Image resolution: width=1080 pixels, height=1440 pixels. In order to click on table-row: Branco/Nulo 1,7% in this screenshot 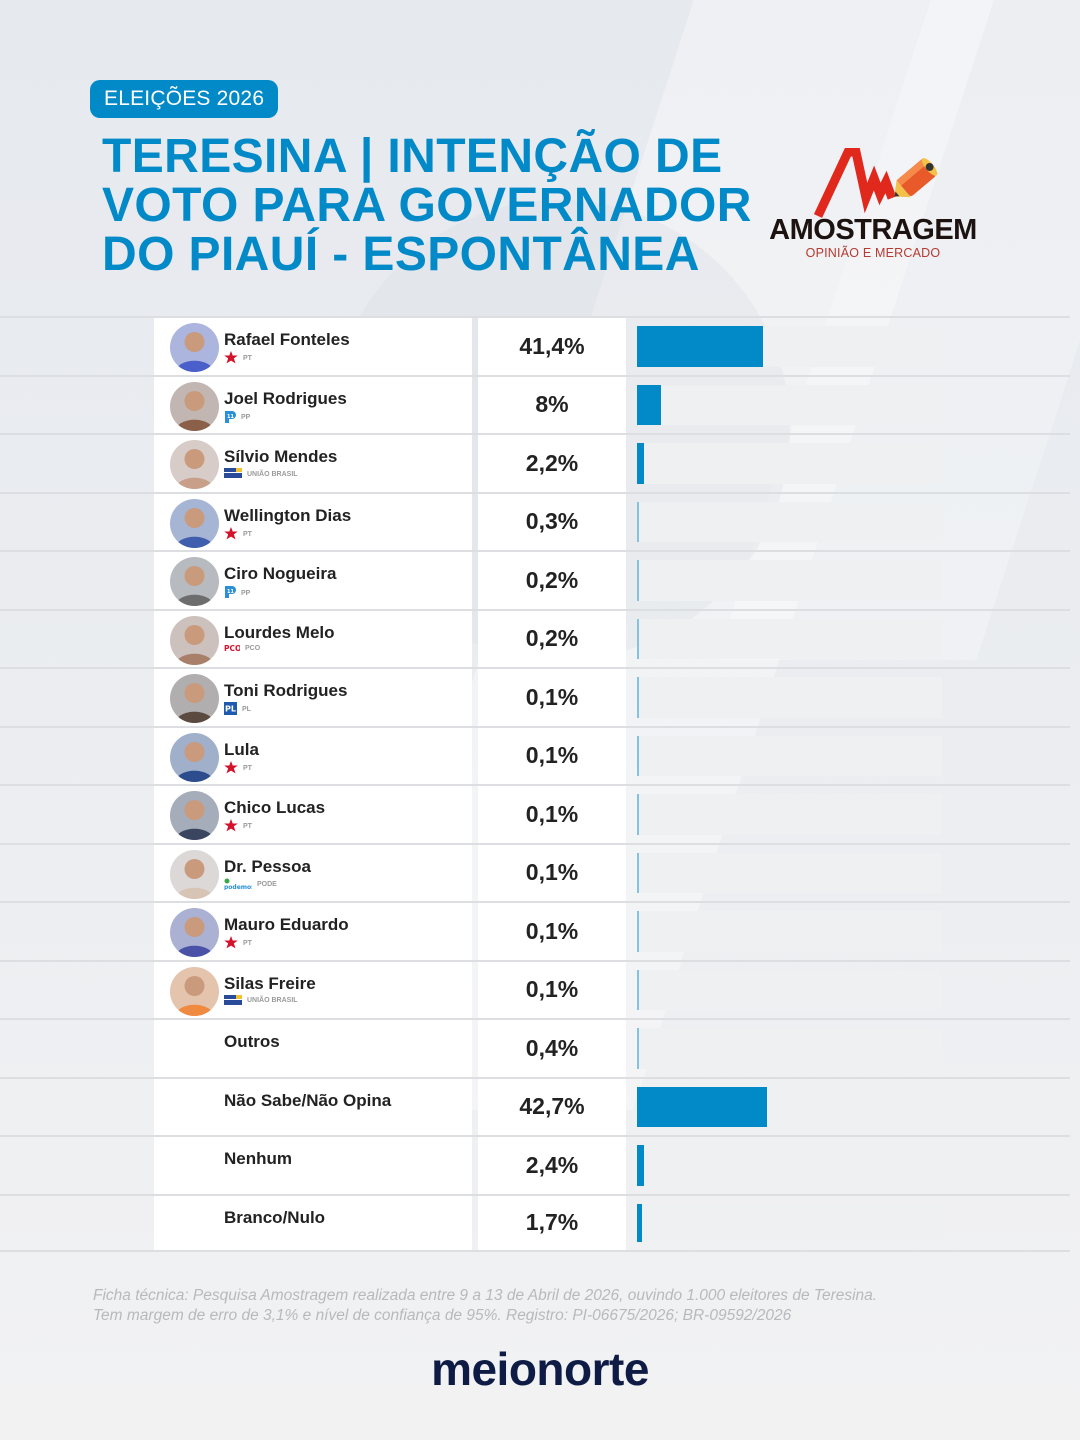, I will do `click(535, 1222)`.